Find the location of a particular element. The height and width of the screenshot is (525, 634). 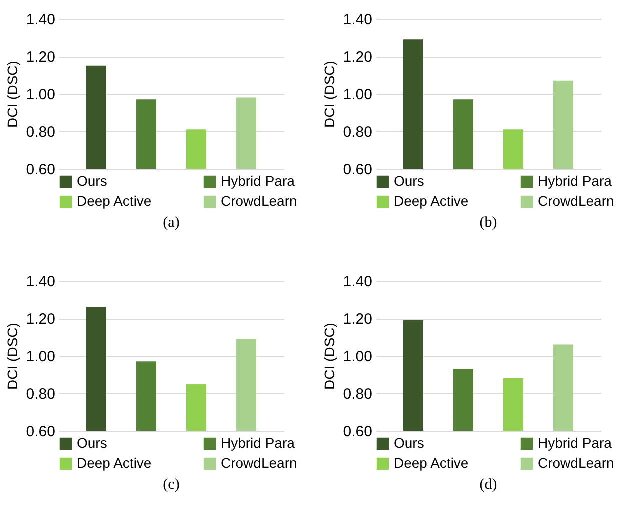

text: (d) is located at coordinates (489, 485).